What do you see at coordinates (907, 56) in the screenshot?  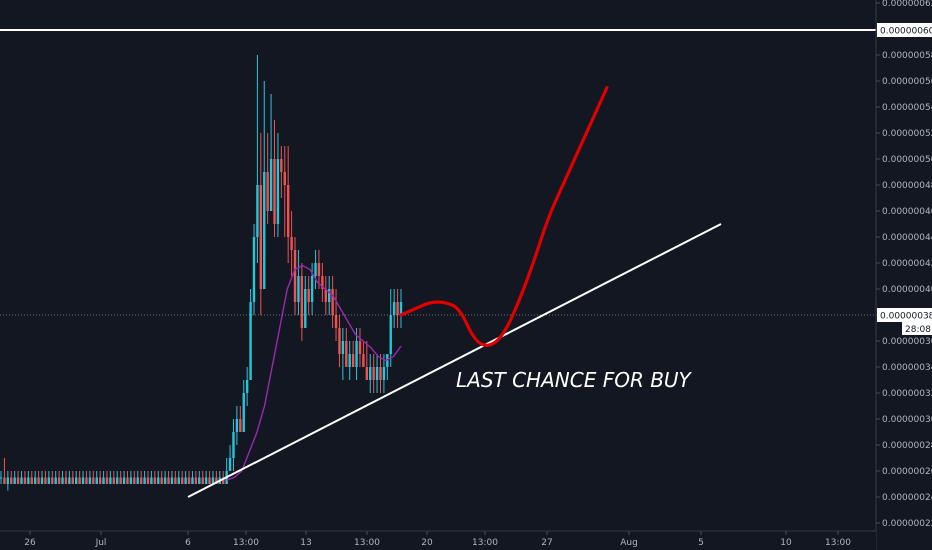 I see `price-tick-label: 0.00000058` at bounding box center [907, 56].